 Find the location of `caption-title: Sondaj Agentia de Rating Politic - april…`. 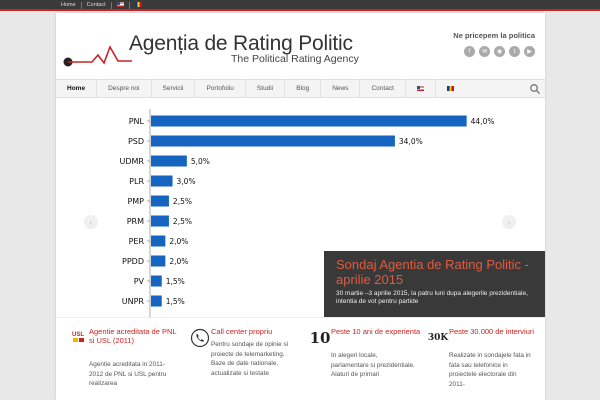

caption-title: Sondaj Agentia de Rating Politic - april… is located at coordinates (432, 272).